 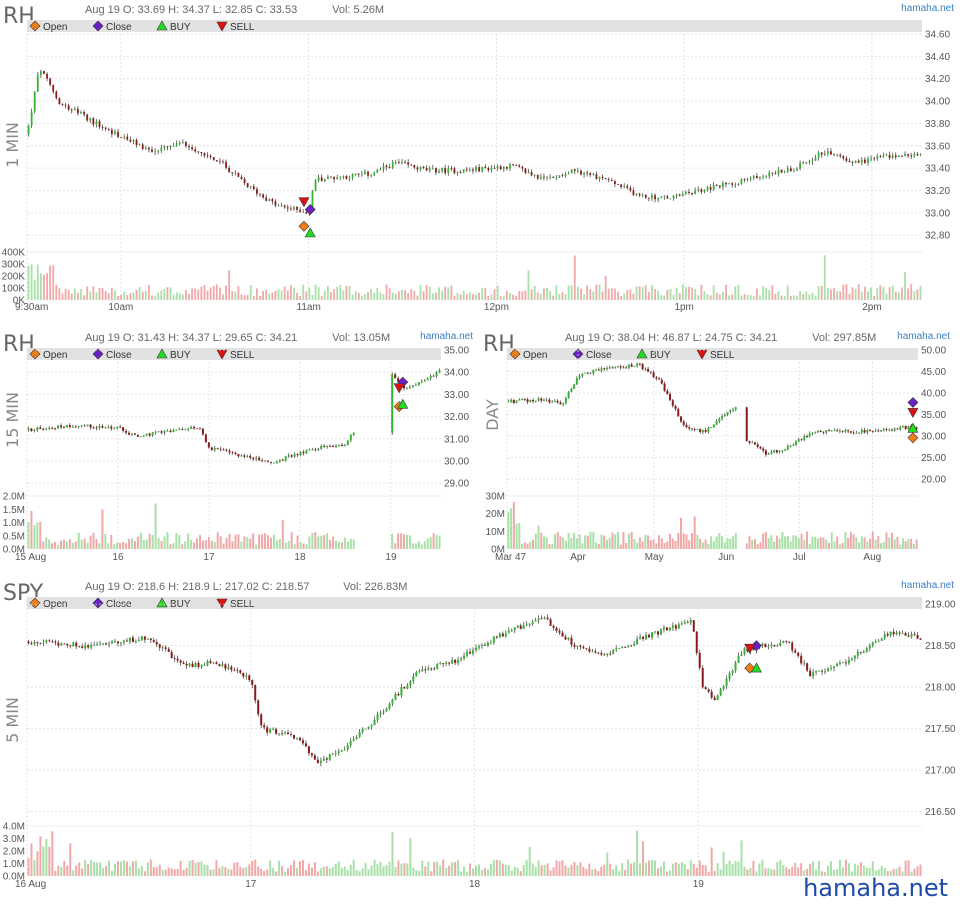 I want to click on y-tick-label: 25.00, so click(x=933, y=458).